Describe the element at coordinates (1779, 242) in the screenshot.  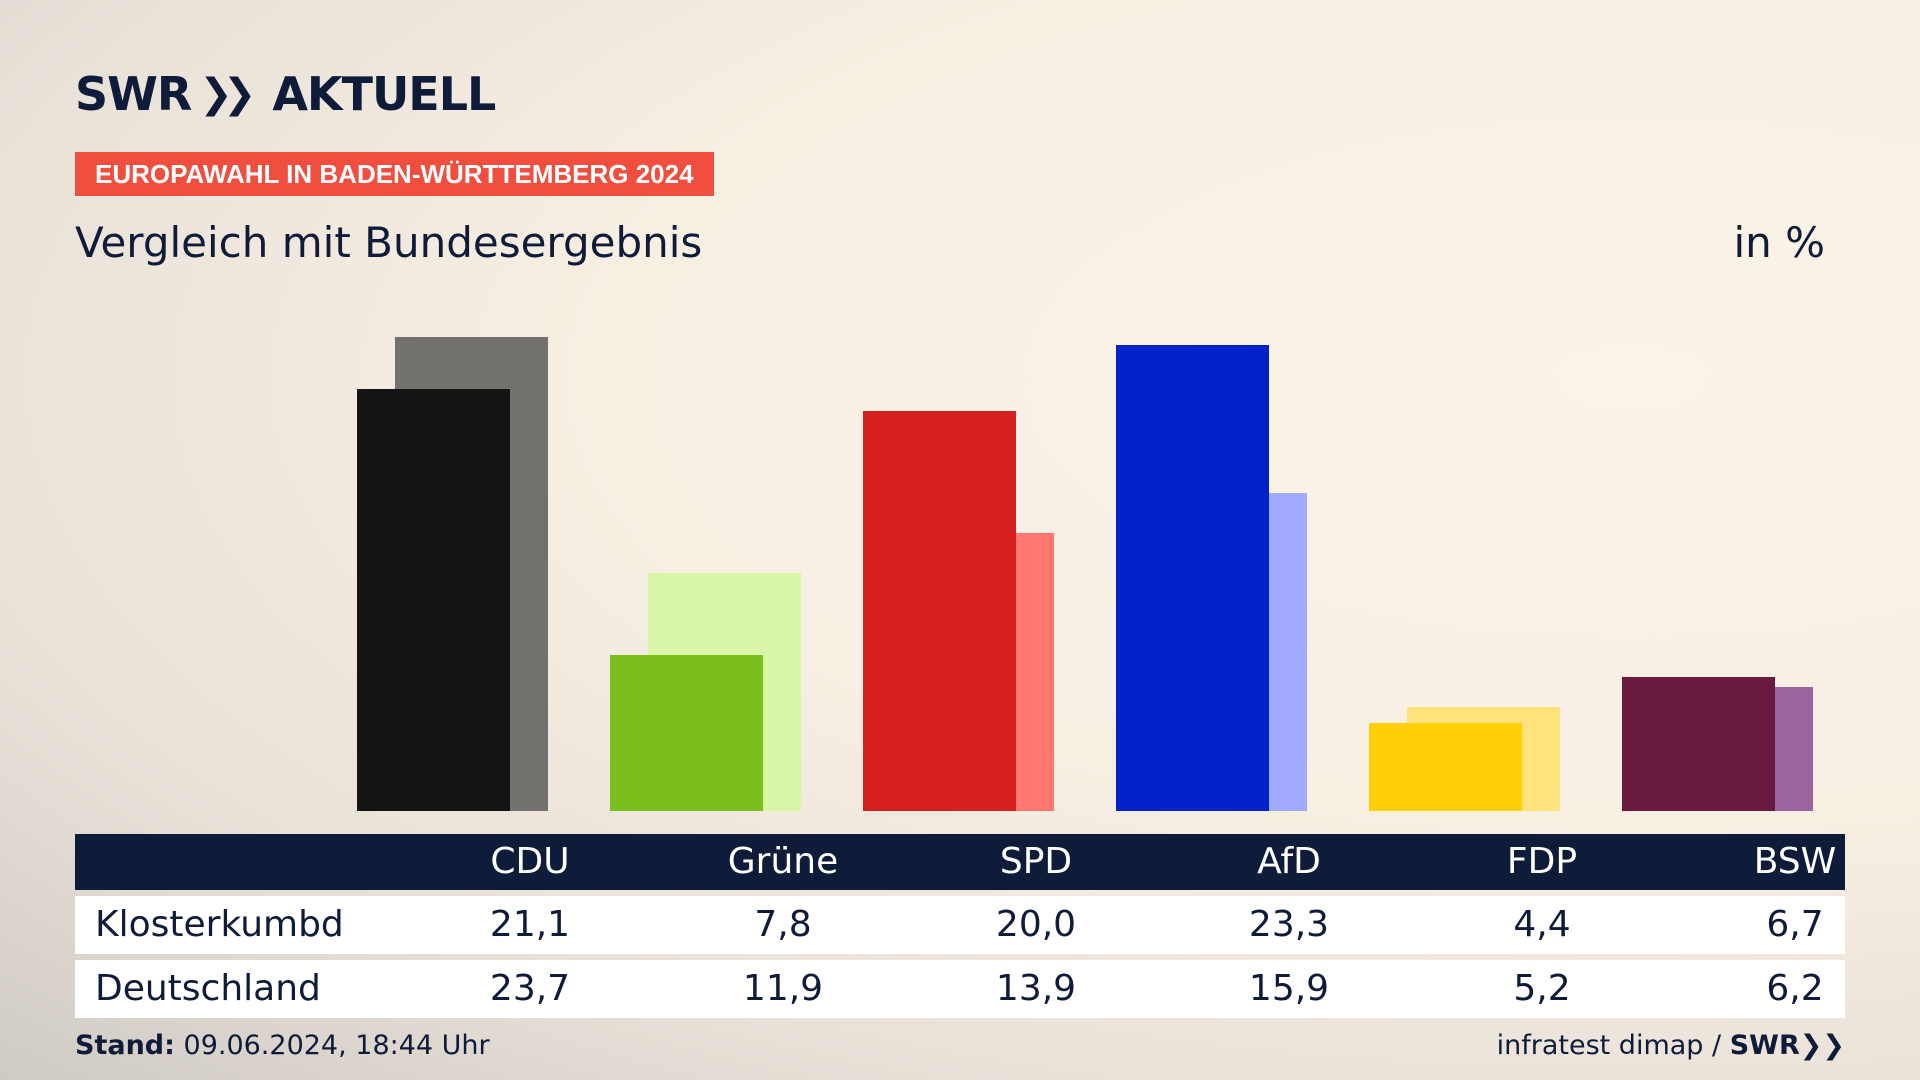
I see `unit-label: in %` at that location.